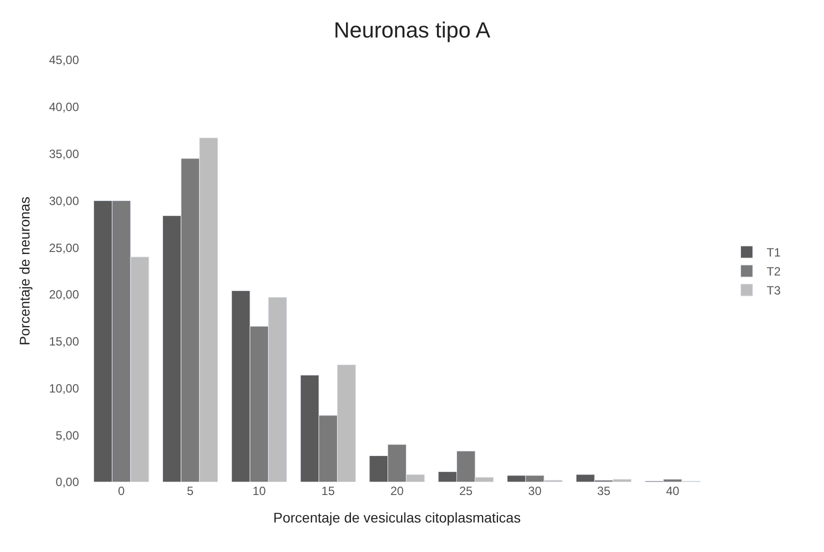  I want to click on legend-label: T2, so click(774, 271).